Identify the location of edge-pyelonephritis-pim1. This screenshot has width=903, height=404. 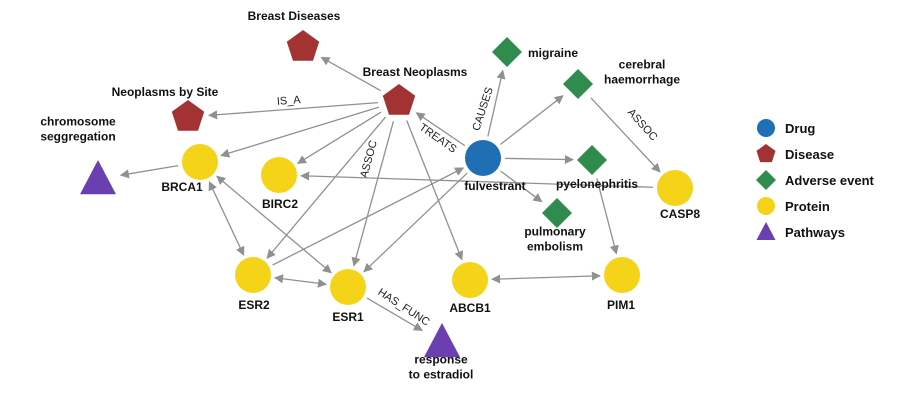
(607, 216).